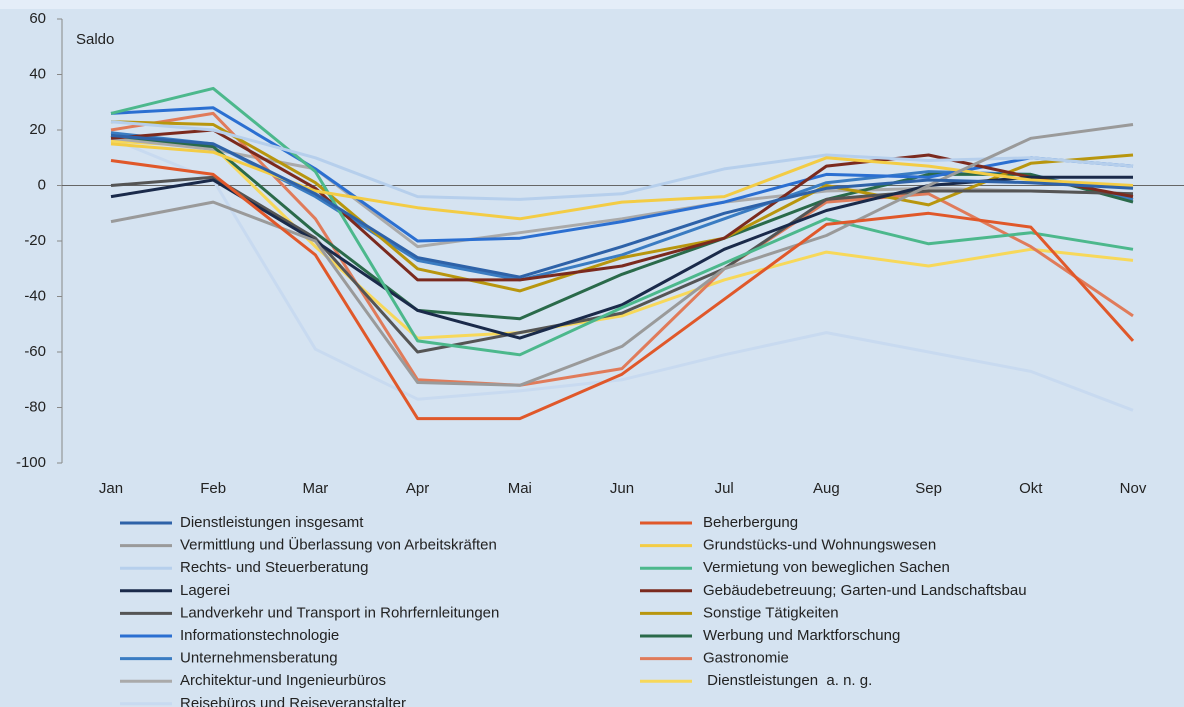  Describe the element at coordinates (826, 488) in the screenshot. I see `x-tick-label: Aug` at that location.